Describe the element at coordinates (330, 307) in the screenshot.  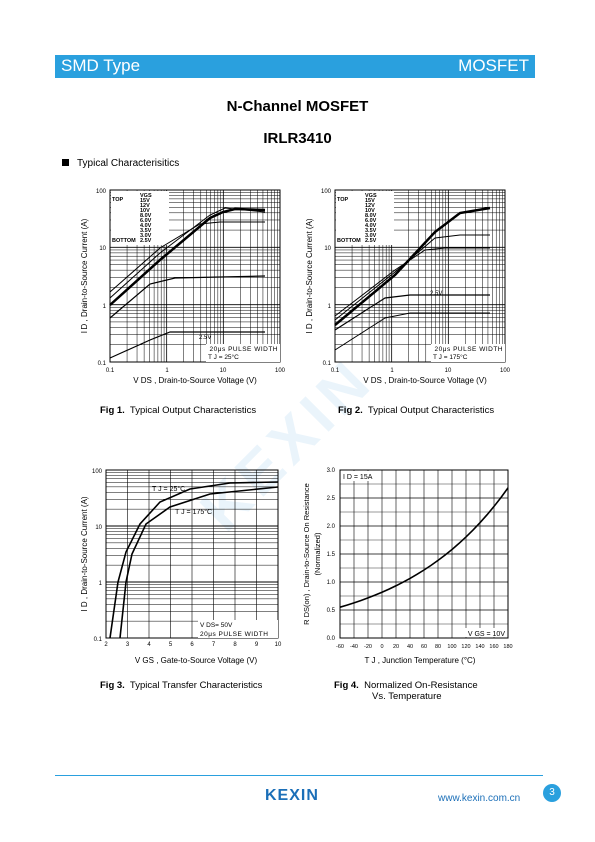
I see `fig2-ytick: 1` at that location.